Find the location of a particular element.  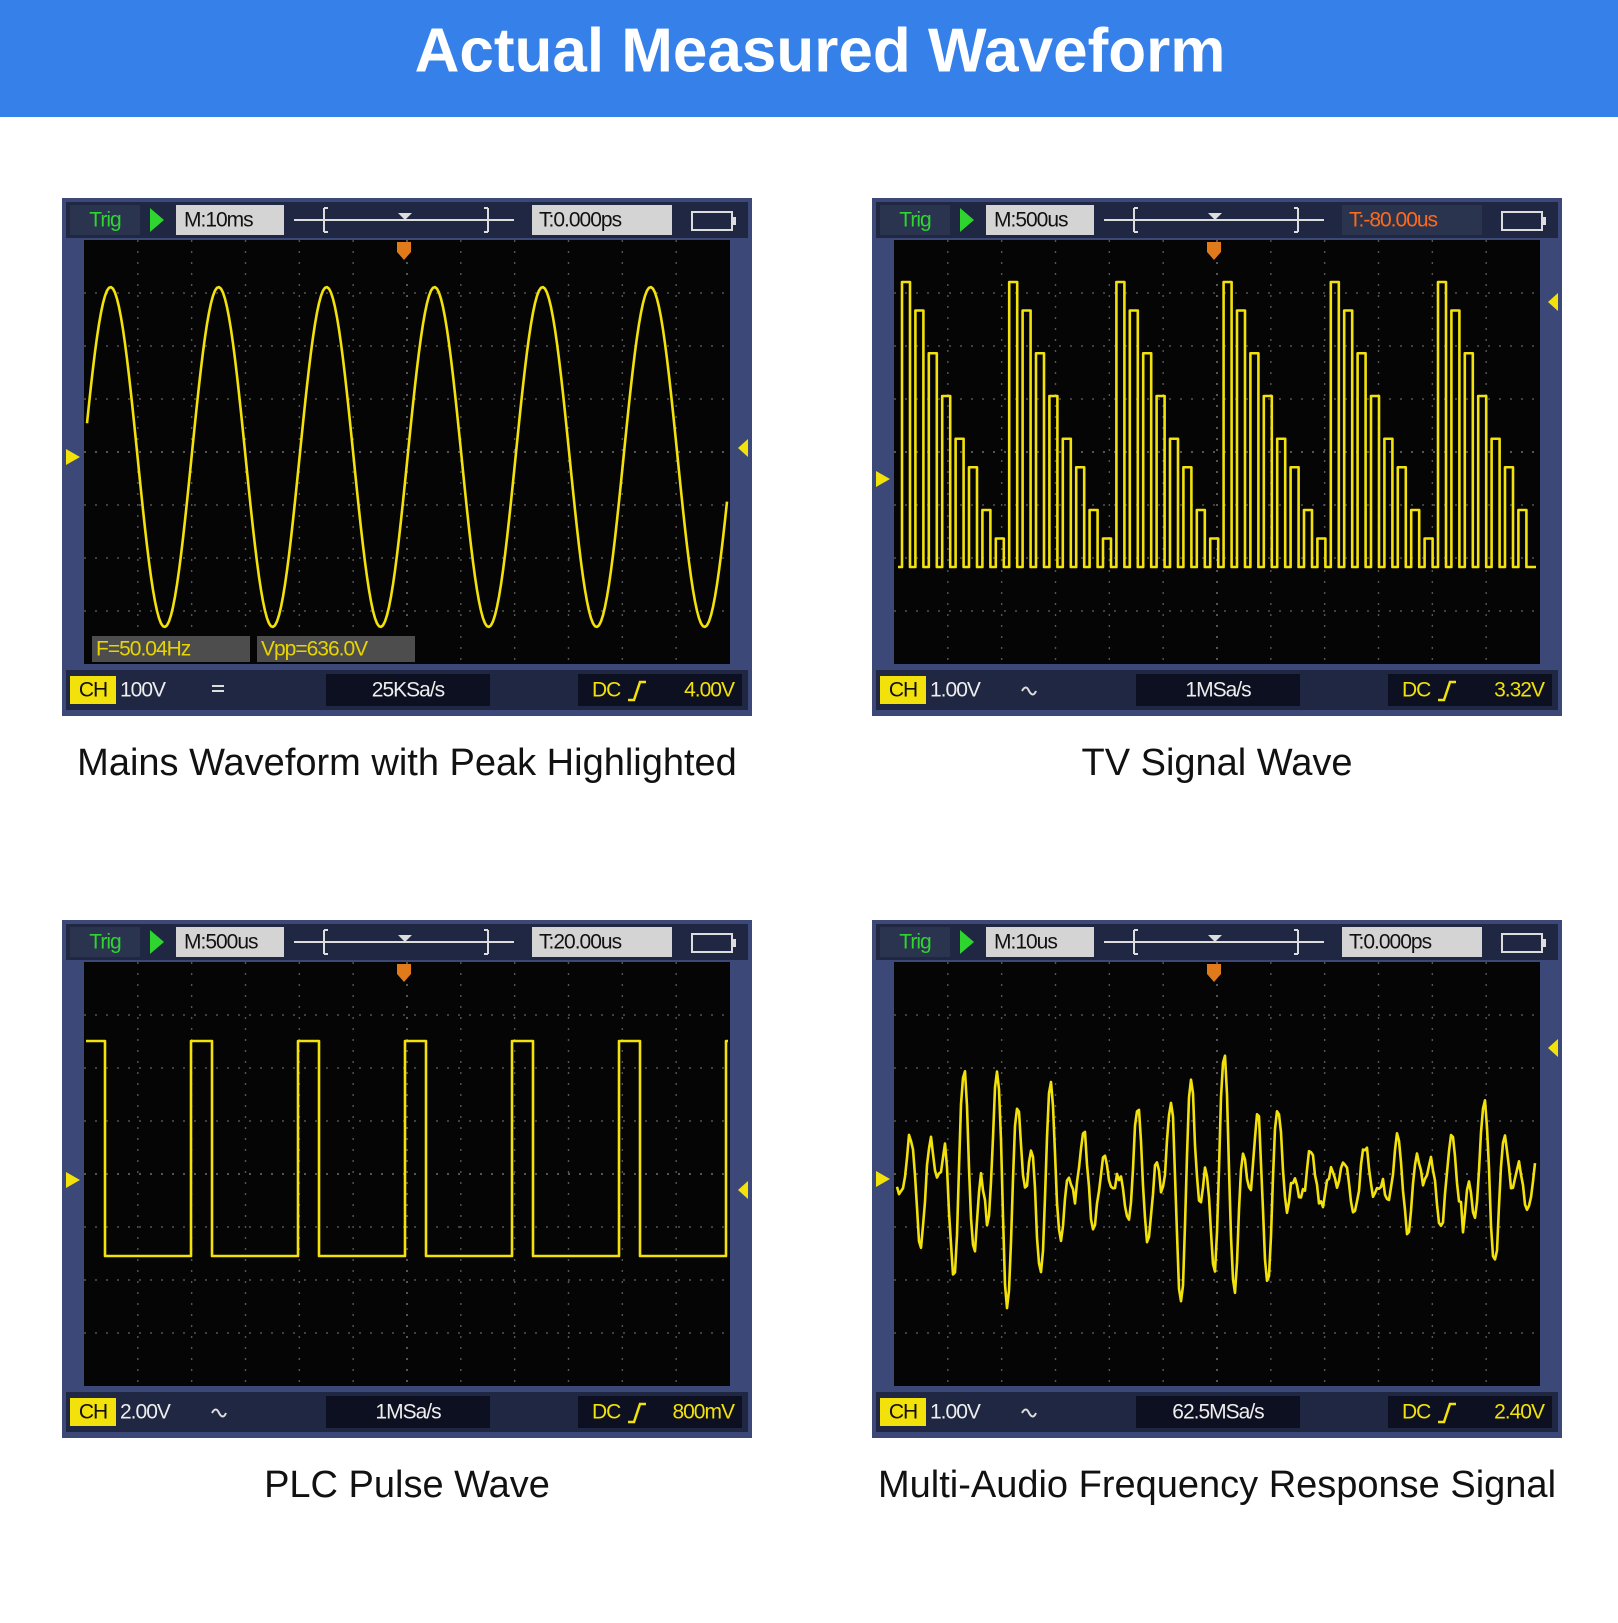

sample-rate: 62.5MSa/s is located at coordinates (1218, 1412).